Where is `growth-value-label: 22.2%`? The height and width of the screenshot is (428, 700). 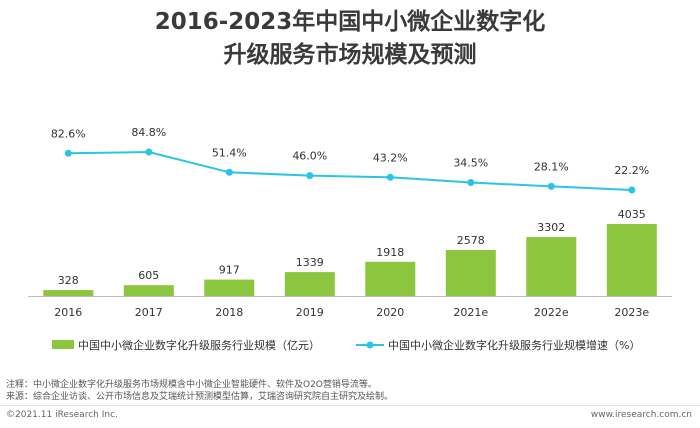 growth-value-label: 22.2% is located at coordinates (631, 170).